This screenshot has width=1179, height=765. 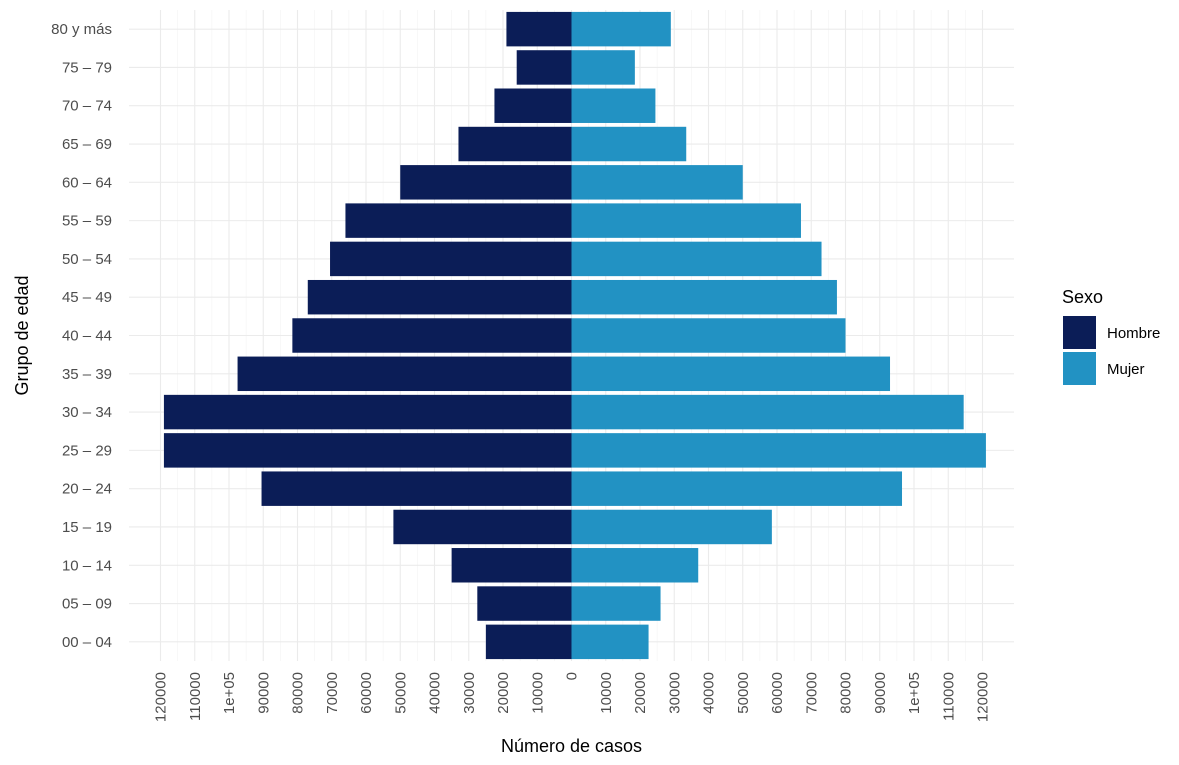 I want to click on y-tick-label: 50 – 54, so click(x=87, y=259).